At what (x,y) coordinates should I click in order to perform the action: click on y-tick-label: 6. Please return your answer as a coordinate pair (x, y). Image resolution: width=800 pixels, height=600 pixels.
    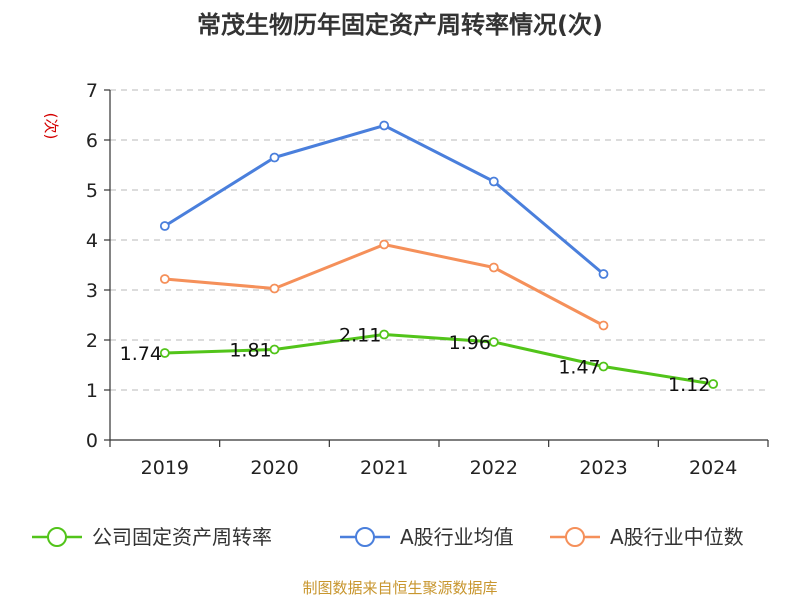
    Looking at the image, I should click on (92, 141).